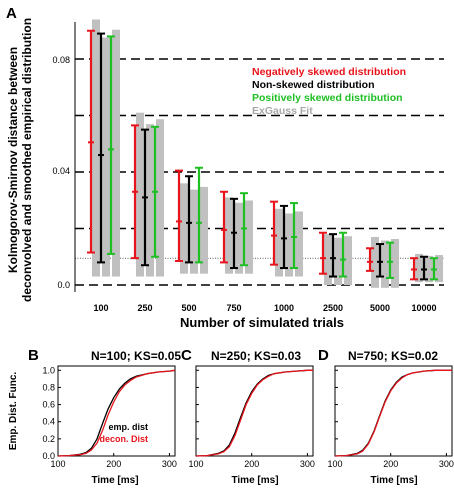 This screenshot has width=454, height=490. Describe the element at coordinates (114, 480) in the screenshot. I see `panel-b-x-label: Time [ms]` at that location.